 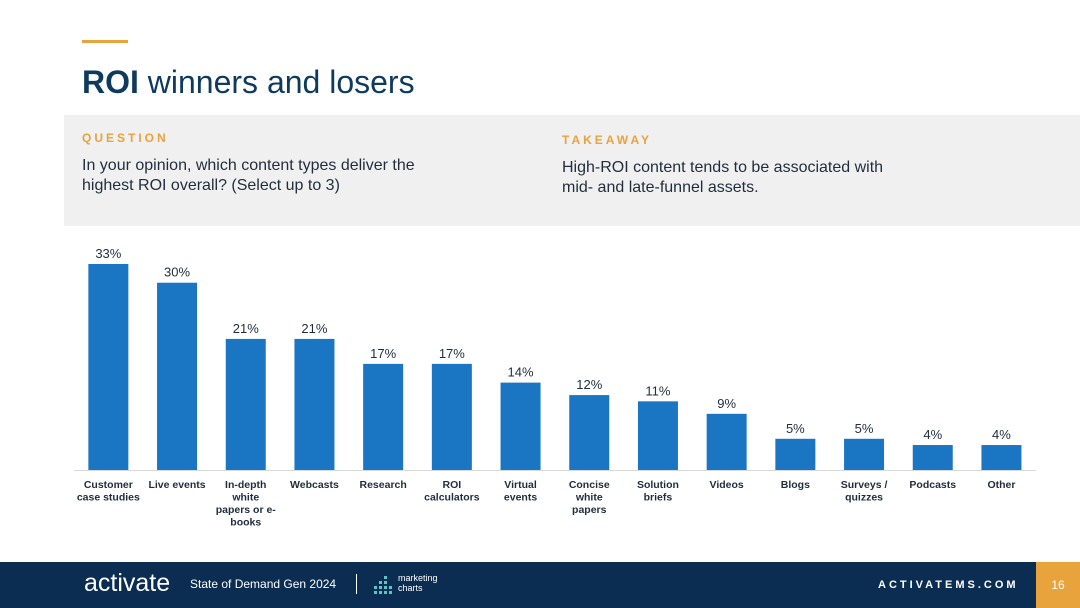 I want to click on data-label: 30%, so click(x=177, y=272).